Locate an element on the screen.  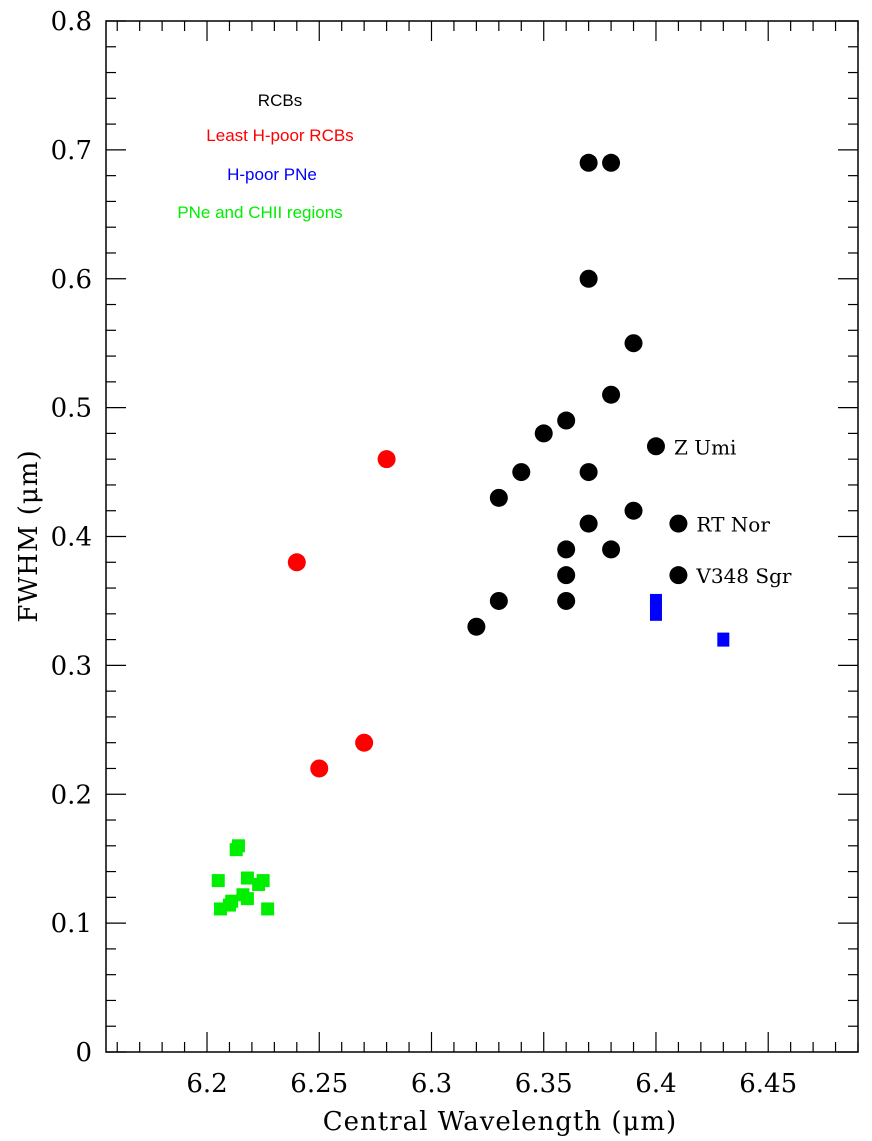
x-tick-label: 6.35 is located at coordinates (544, 1084).